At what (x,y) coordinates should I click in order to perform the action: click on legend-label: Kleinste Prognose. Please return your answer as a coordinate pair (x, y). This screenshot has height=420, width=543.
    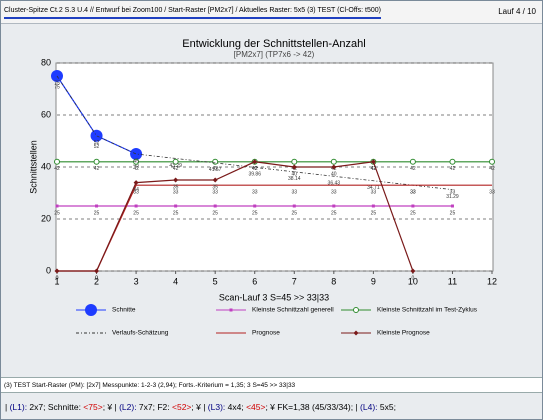
    Looking at the image, I should click on (403, 333).